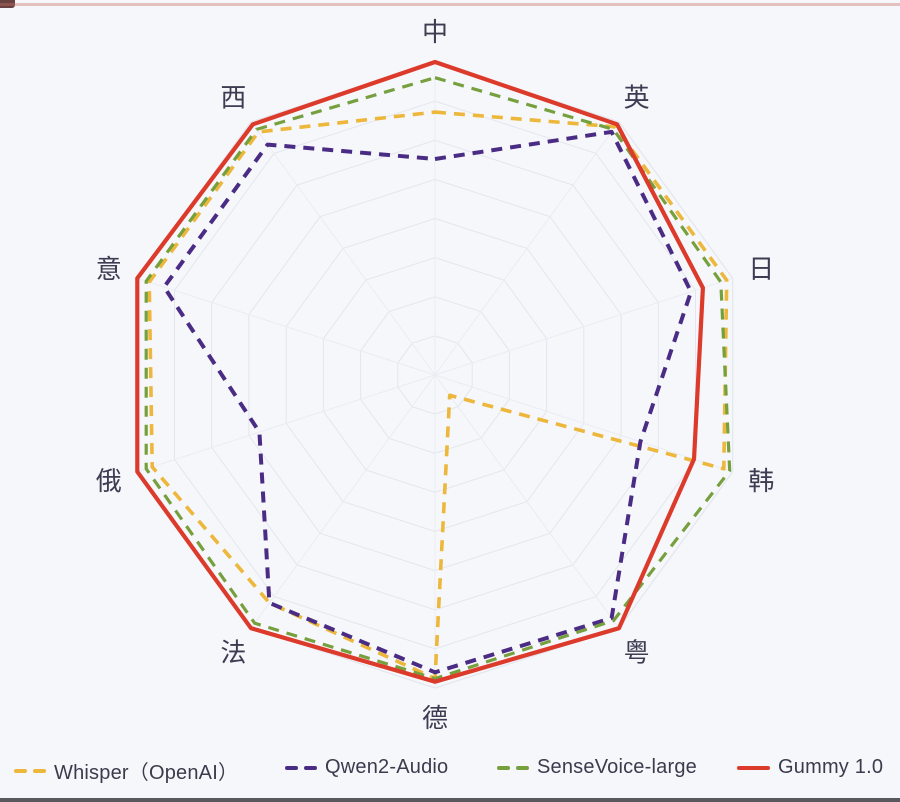 The image size is (900, 802). What do you see at coordinates (7, 4) in the screenshot?
I see `screenshot-corner-artifact` at bounding box center [7, 4].